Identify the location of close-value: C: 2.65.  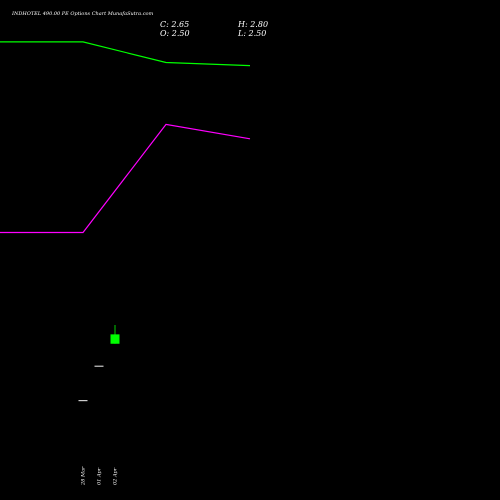
(174, 24).